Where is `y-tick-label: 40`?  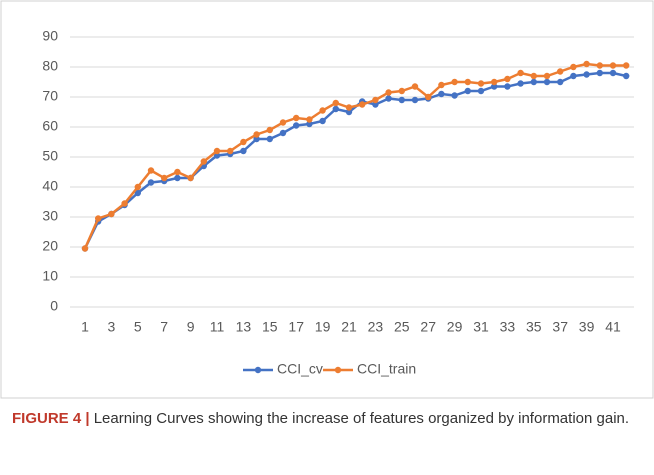 y-tick-label: 40 is located at coordinates (50, 186).